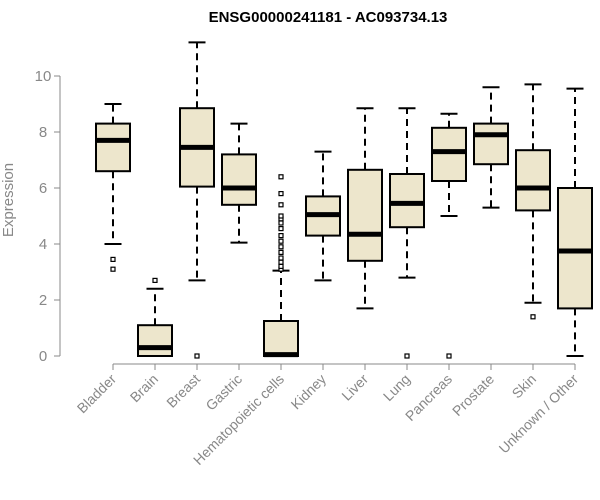 This screenshot has width=600, height=500. I want to click on box-liver, so click(365, 208).